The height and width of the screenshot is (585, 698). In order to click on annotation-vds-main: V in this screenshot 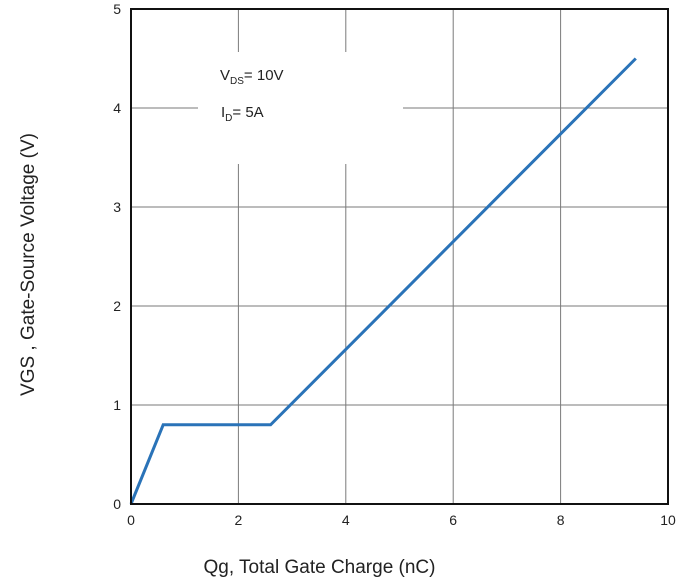, I will do `click(225, 75)`.